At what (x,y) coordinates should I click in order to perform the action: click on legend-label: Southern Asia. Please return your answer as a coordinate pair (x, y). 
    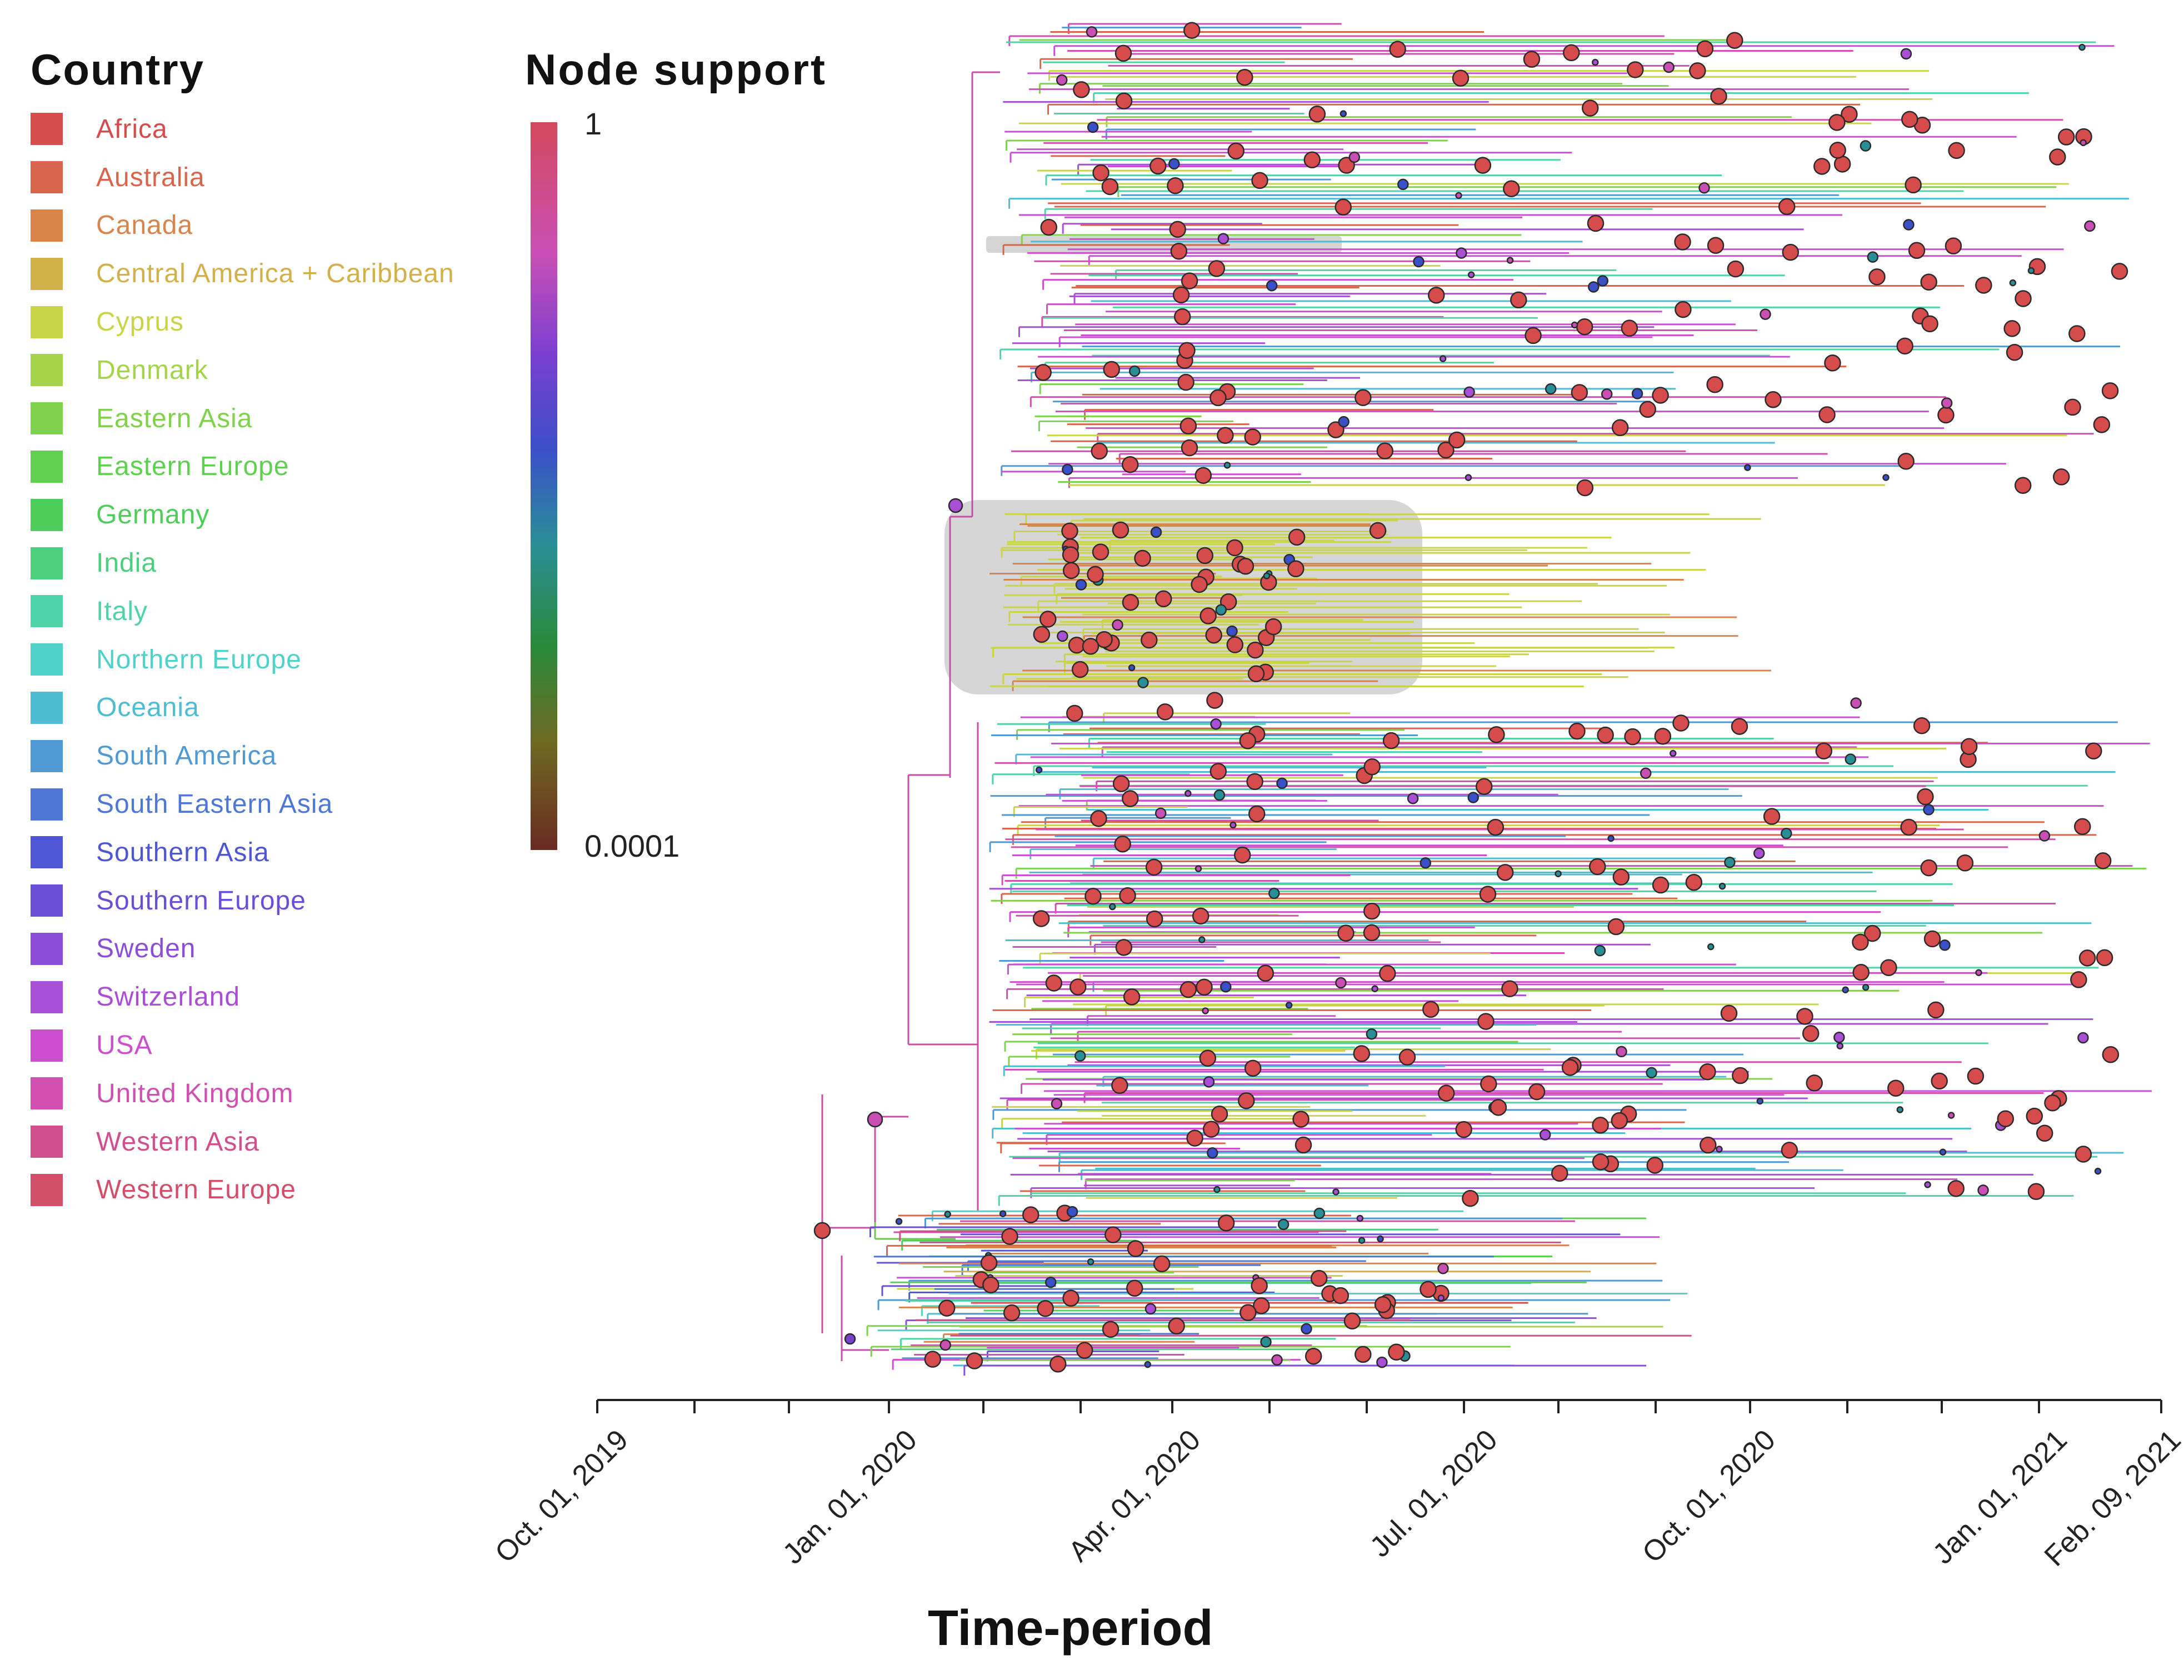
    Looking at the image, I should click on (183, 852).